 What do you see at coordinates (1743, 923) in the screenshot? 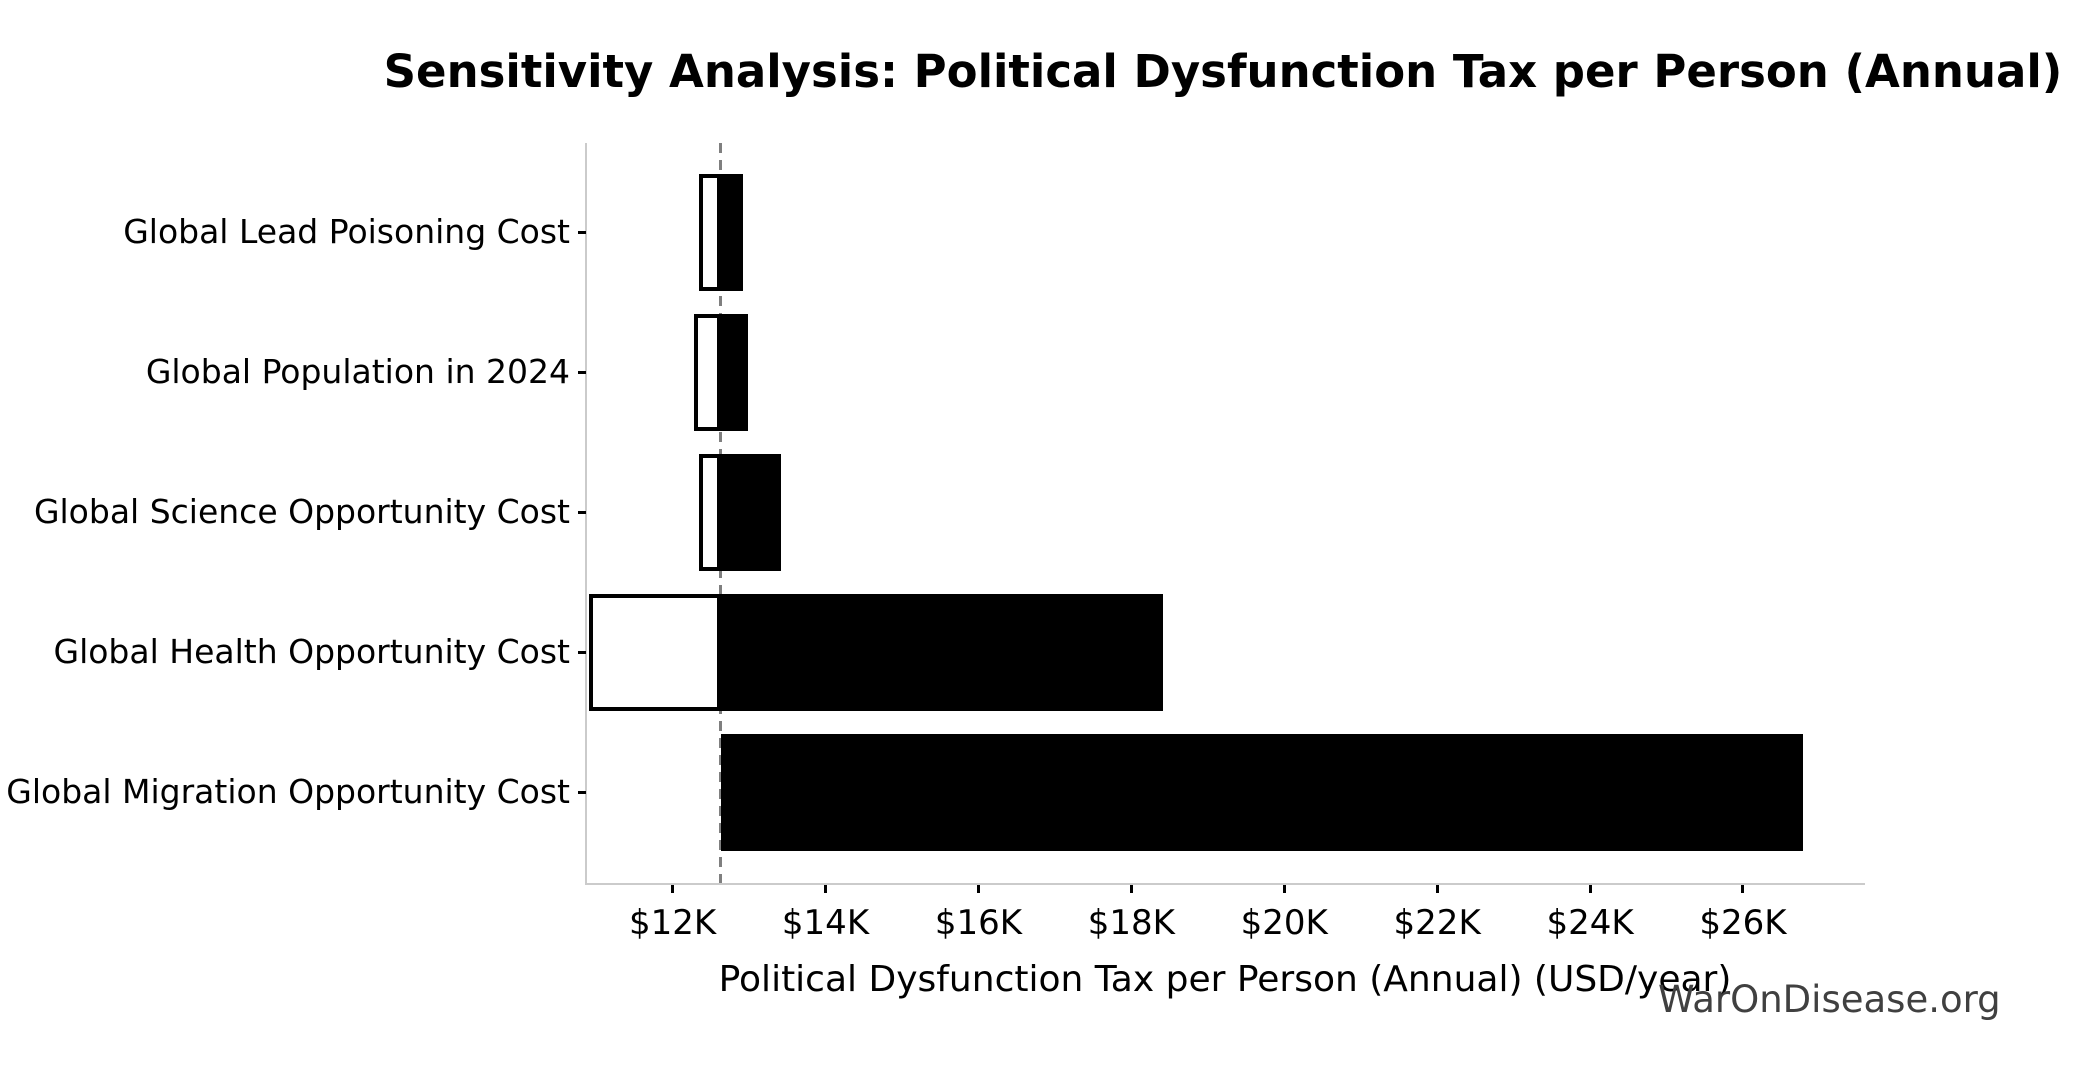
I see `x-tick-label: $26K` at bounding box center [1743, 923].